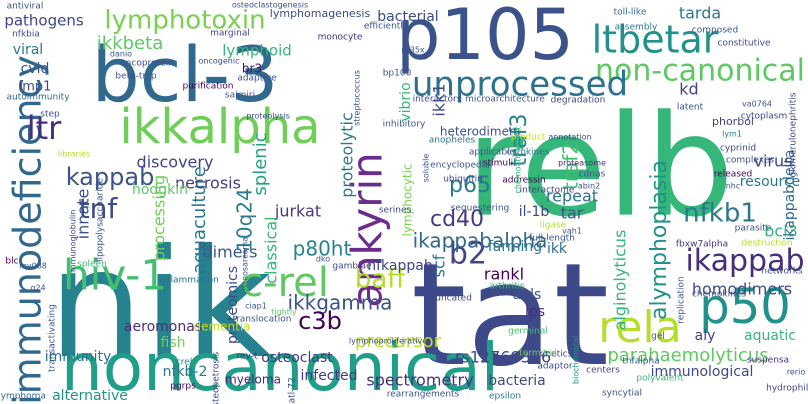 This screenshot has height=404, width=808. What do you see at coordinates (184, 363) in the screenshot?
I see `word-crel: crel` at bounding box center [184, 363].